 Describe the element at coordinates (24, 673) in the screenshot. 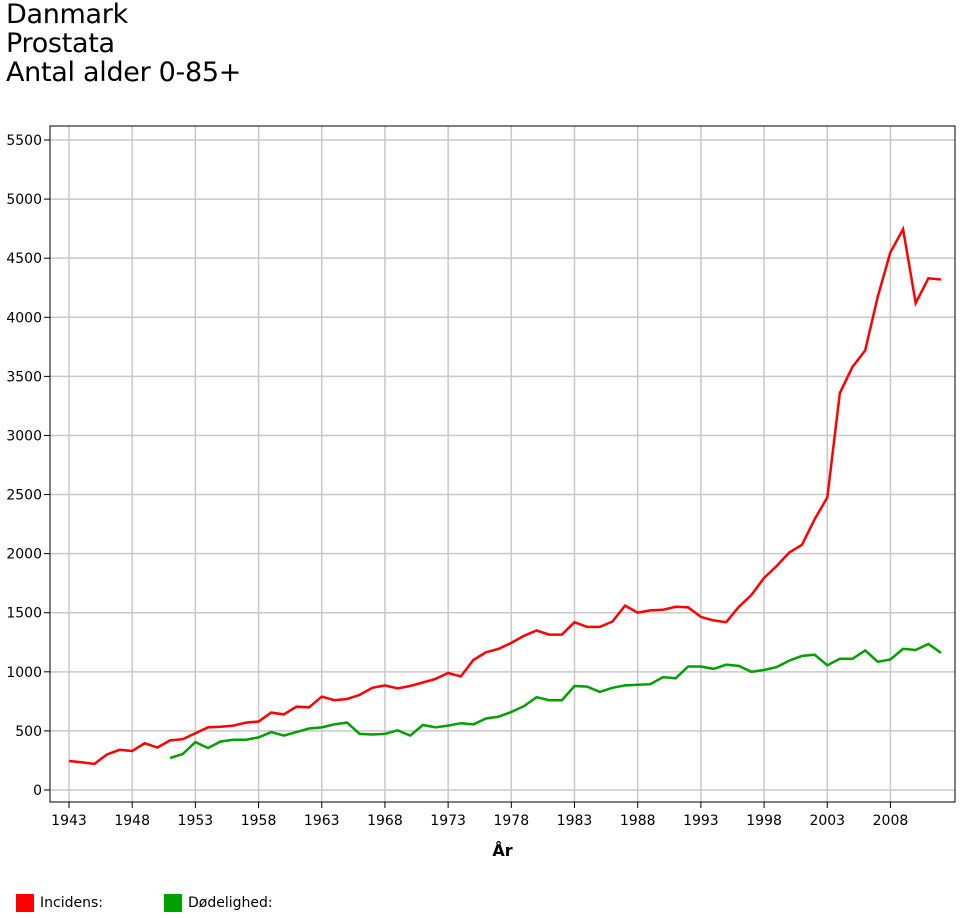

I see `y-tick-label: 1000` at that location.